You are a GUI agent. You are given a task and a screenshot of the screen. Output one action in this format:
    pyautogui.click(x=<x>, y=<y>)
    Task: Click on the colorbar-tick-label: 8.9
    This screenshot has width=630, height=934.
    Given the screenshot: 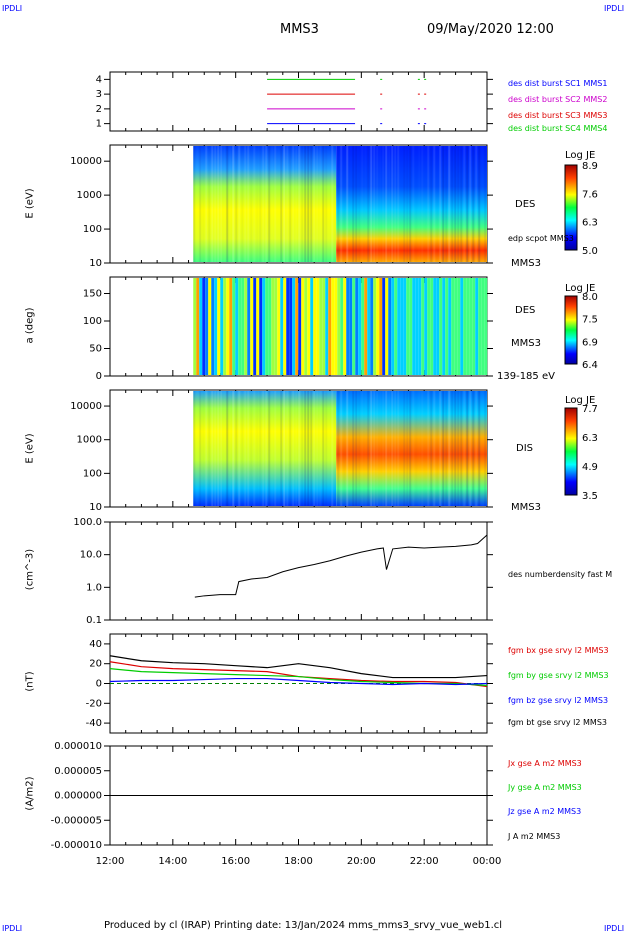 What is the action you would take?
    pyautogui.click(x=590, y=166)
    